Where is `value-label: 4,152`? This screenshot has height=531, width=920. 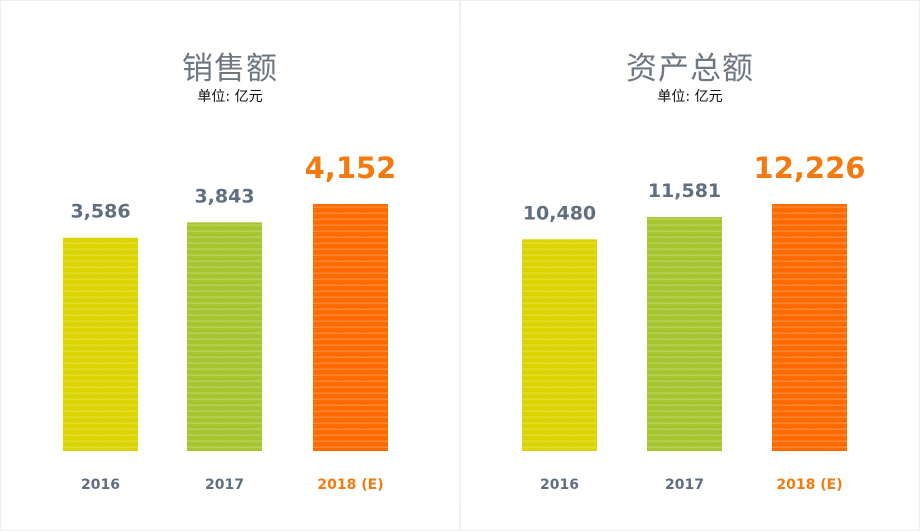
value-label: 4,152 is located at coordinates (351, 168).